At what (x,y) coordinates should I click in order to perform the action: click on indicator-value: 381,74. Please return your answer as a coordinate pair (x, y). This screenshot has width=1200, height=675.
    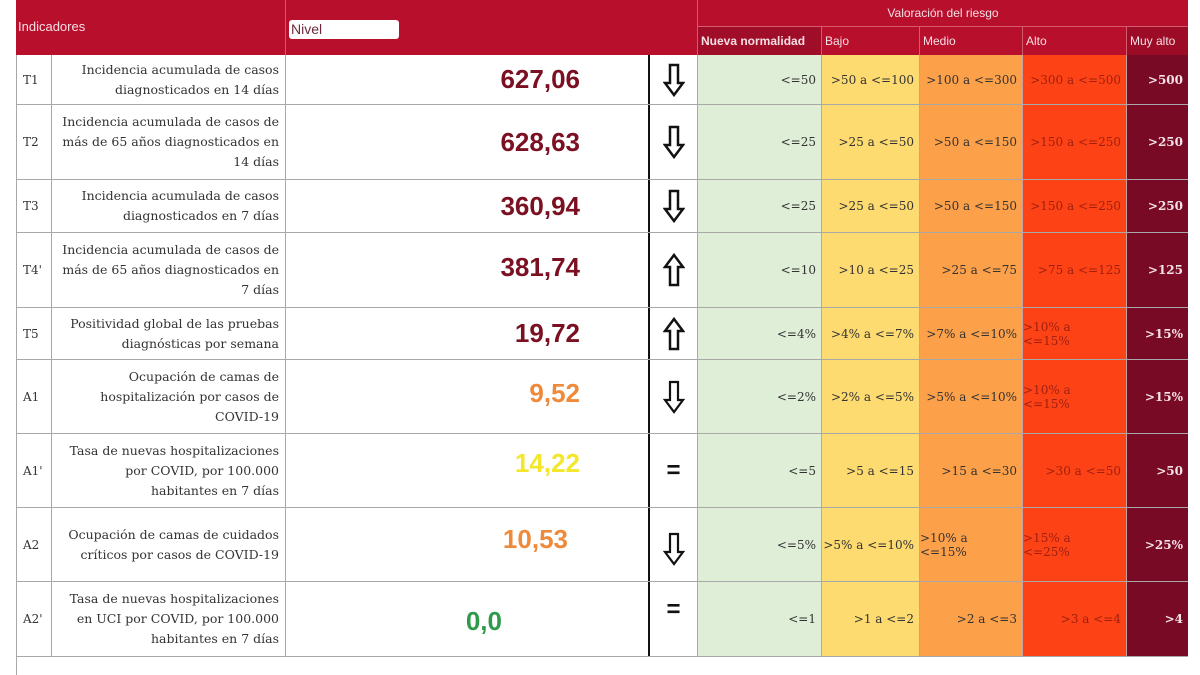
    Looking at the image, I should click on (540, 266).